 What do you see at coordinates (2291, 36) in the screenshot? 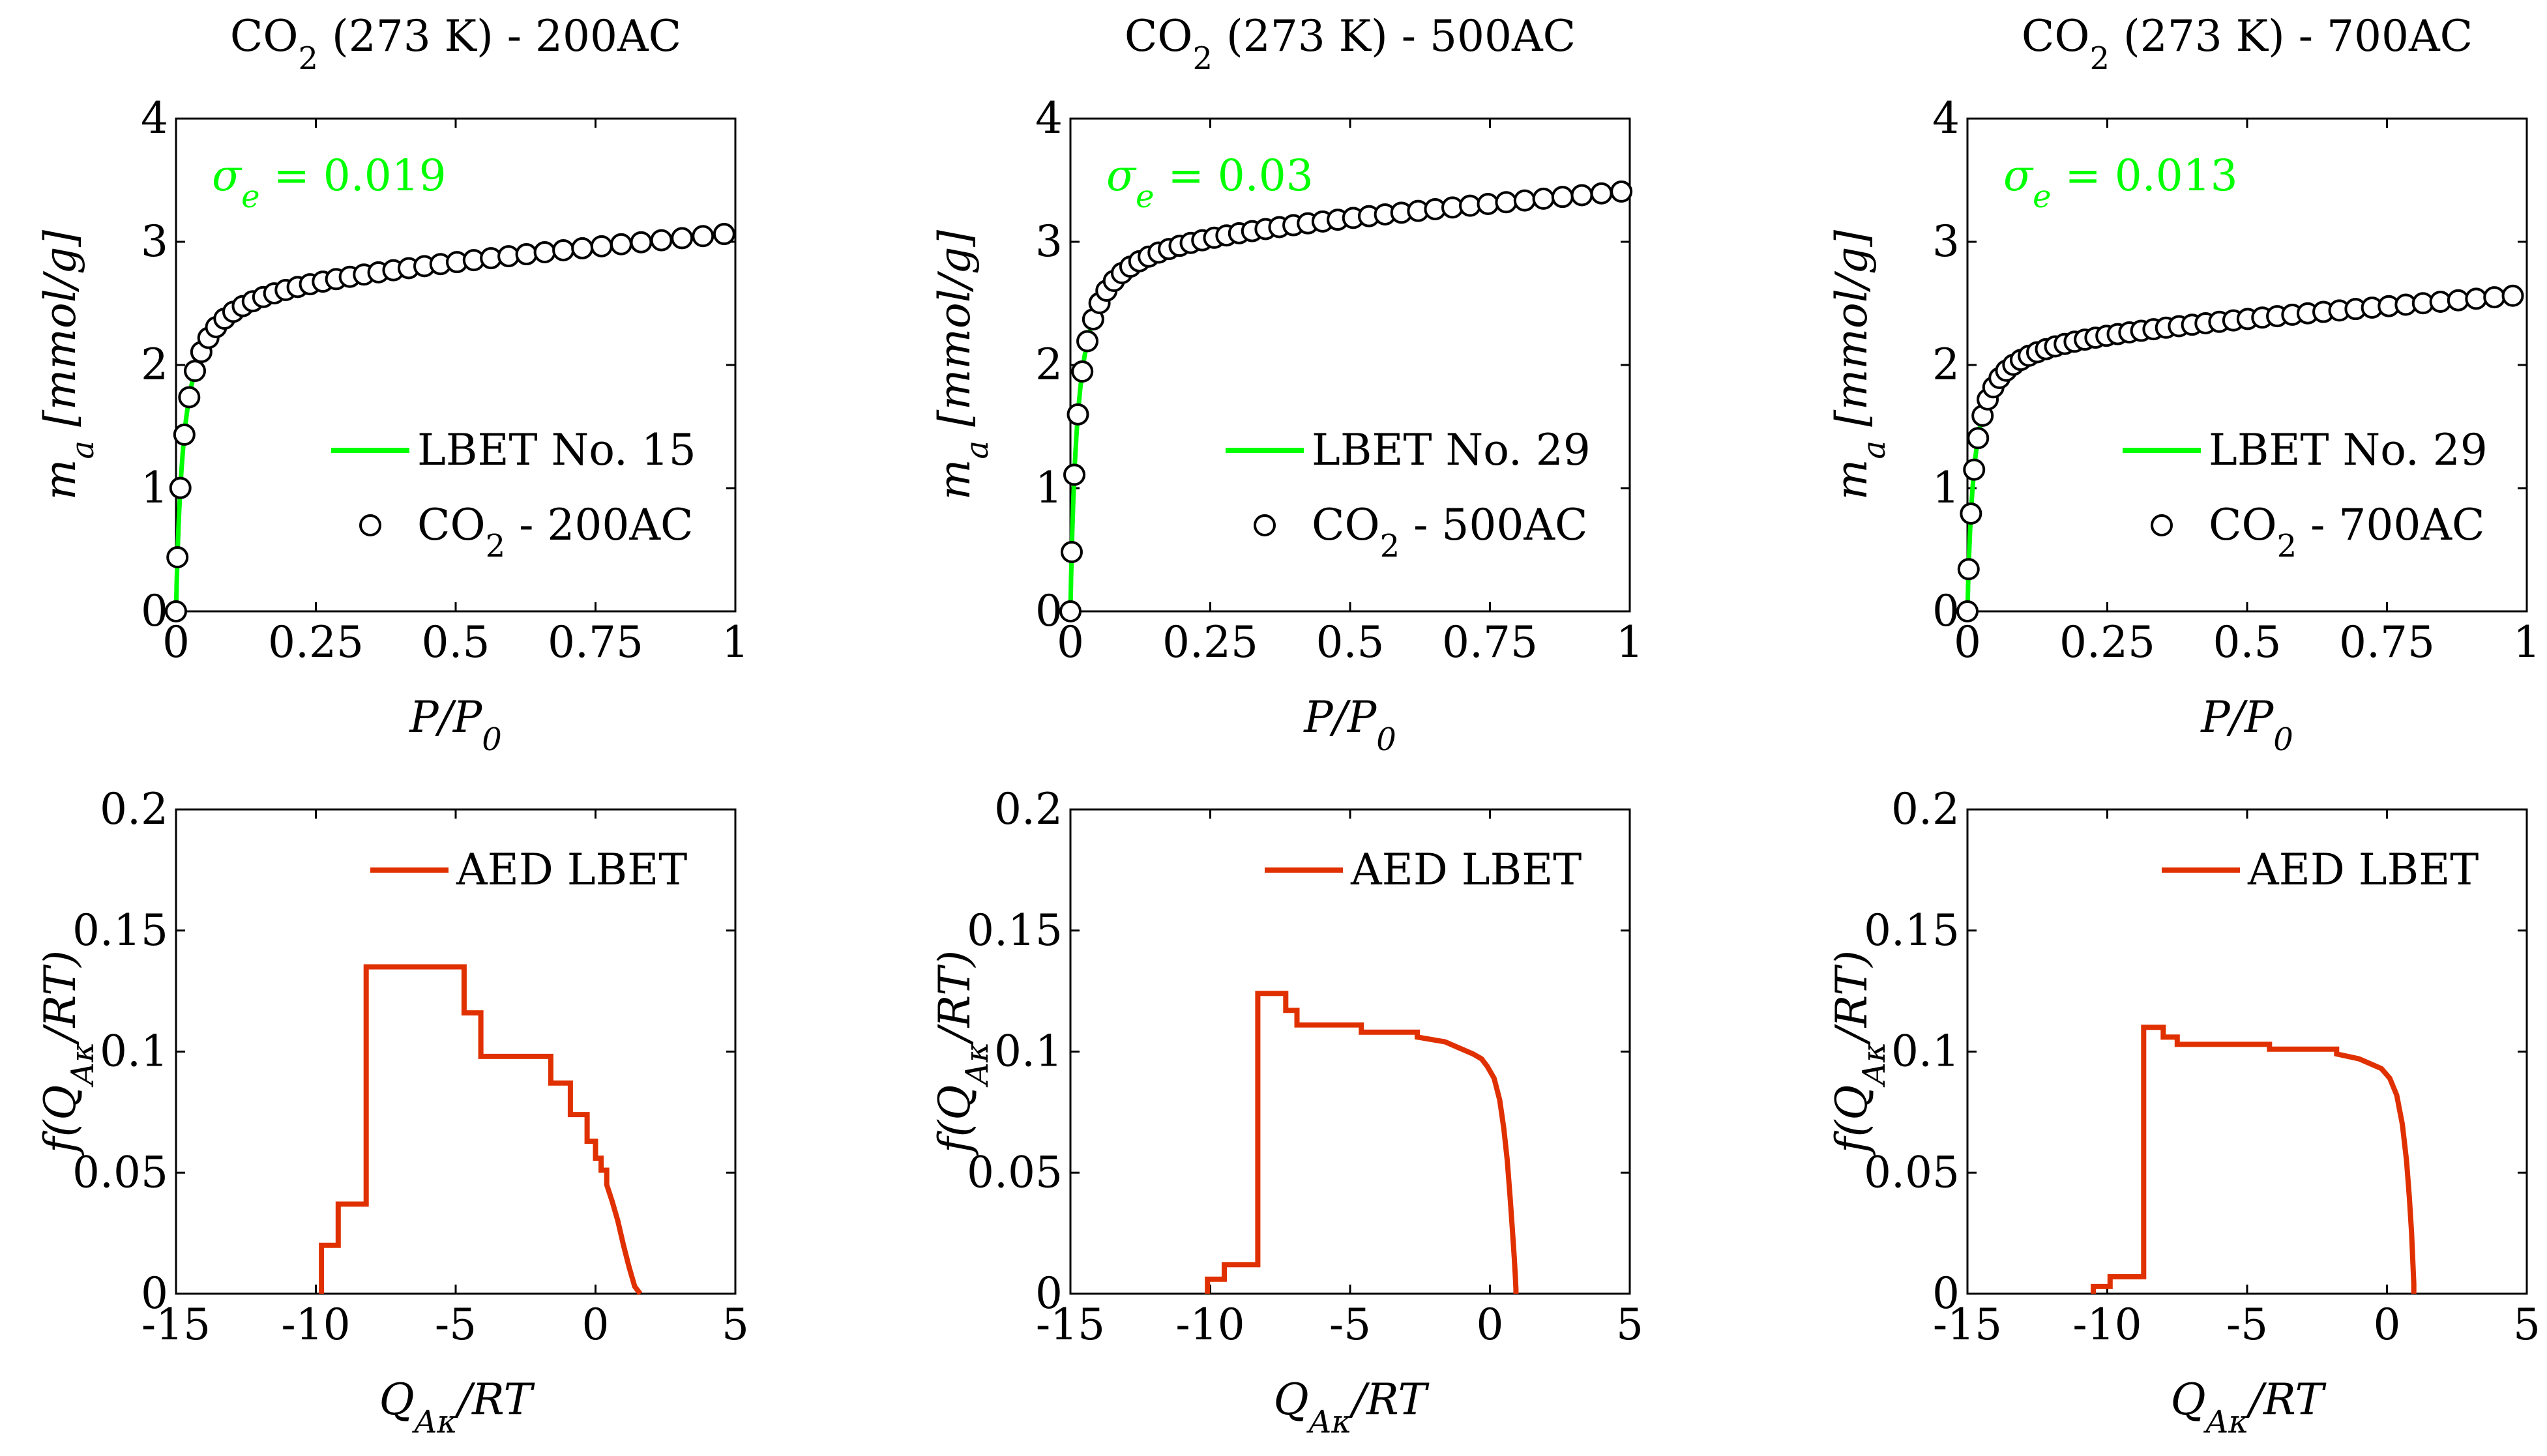
I see `chart-title-rest: (273 K) - 700AC` at bounding box center [2291, 36].